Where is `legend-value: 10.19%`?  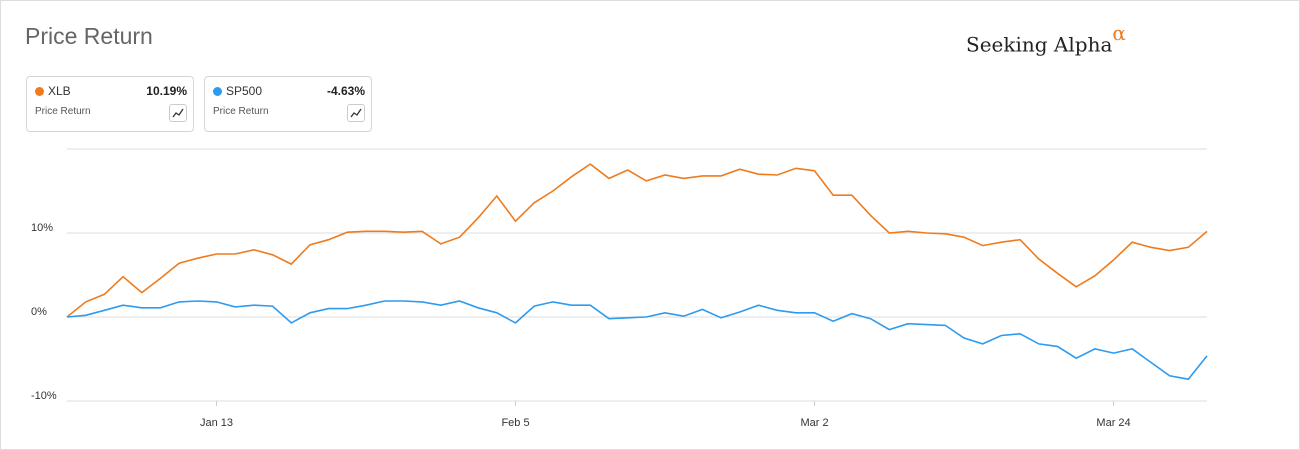 legend-value: 10.19% is located at coordinates (166, 91).